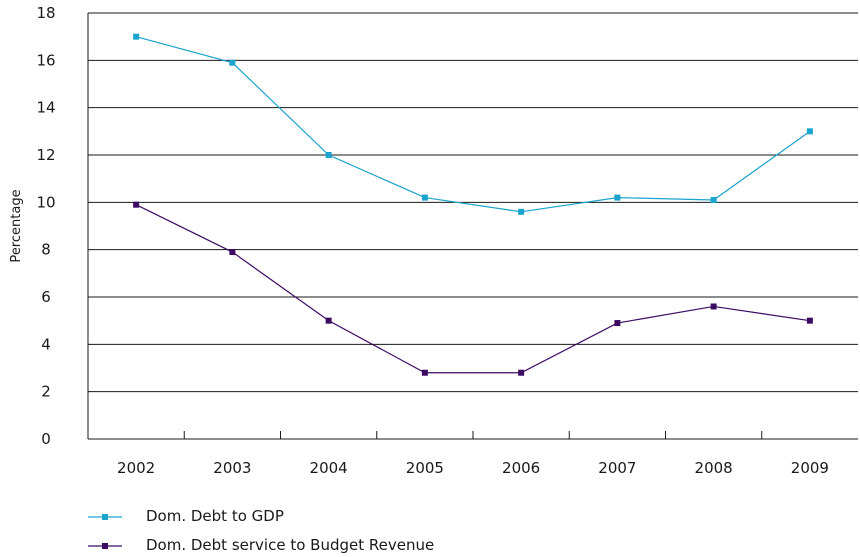  I want to click on y-tick-label: 6, so click(46, 297).